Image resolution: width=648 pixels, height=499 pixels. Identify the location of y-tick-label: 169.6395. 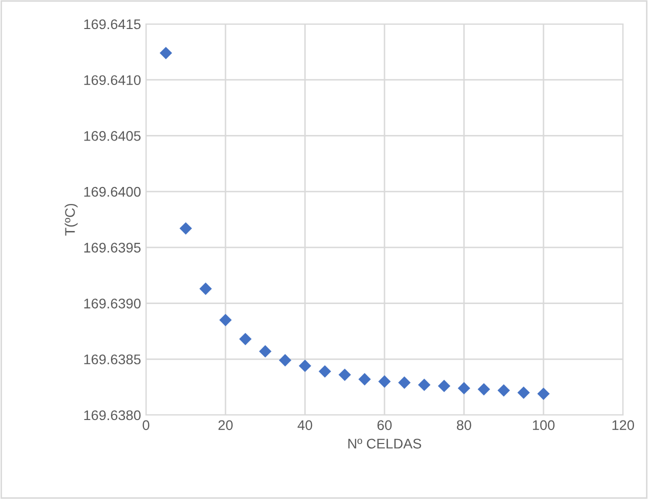
(112, 247).